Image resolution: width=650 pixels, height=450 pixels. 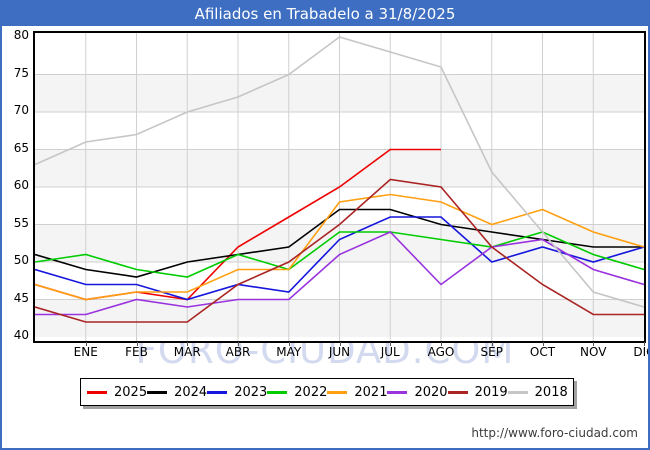 I want to click on legend-item-2023: 2023, so click(x=237, y=392).